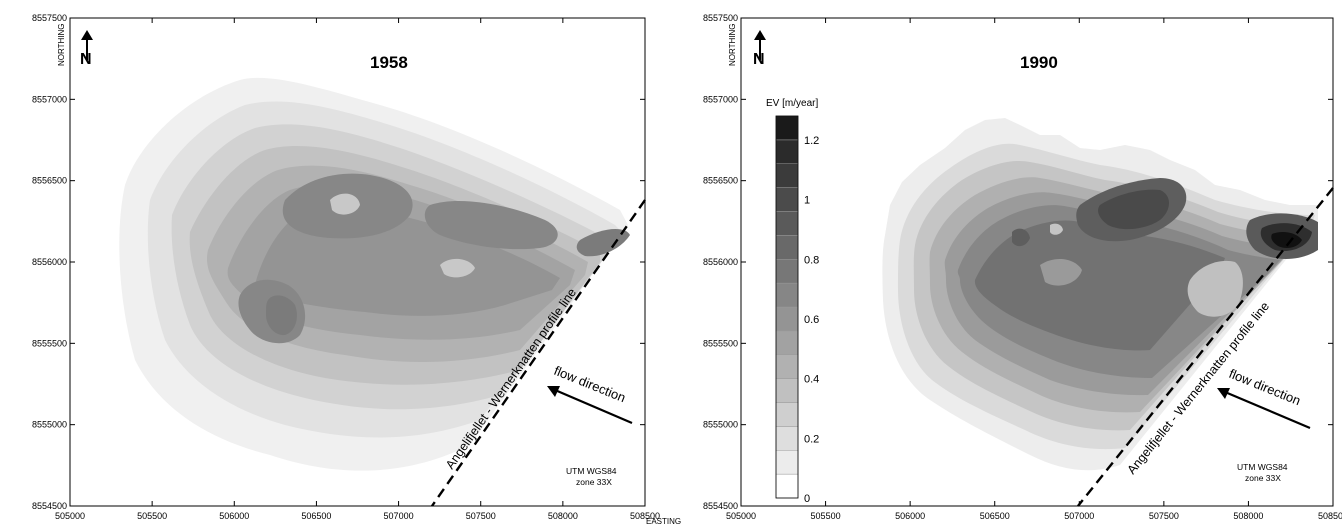  What do you see at coordinates (807, 201) in the screenshot?
I see `legend-tick-label: 1` at bounding box center [807, 201].